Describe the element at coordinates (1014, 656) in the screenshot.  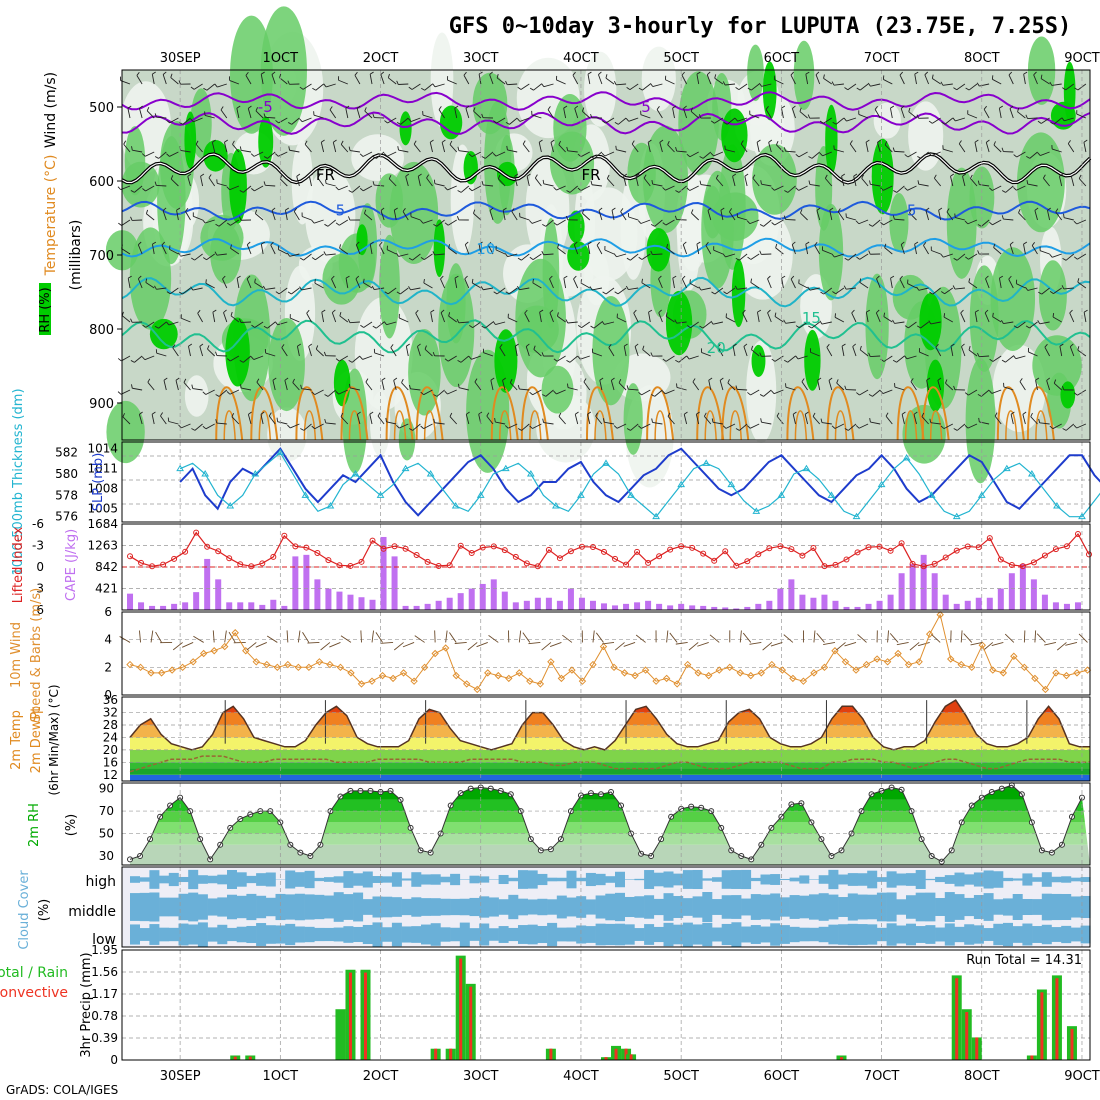
I see `wind-speed-point` at that location.